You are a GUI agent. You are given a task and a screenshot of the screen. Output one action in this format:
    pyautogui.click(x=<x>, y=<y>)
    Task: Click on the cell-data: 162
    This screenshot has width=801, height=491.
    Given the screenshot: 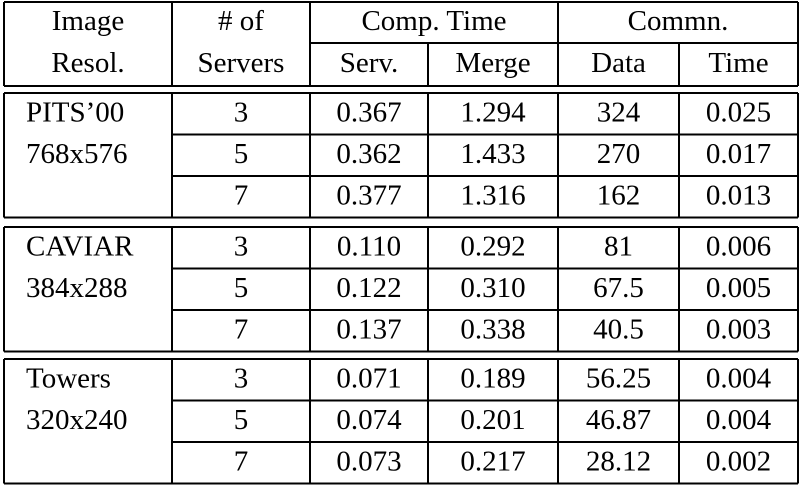 What is the action you would take?
    pyautogui.click(x=619, y=195)
    